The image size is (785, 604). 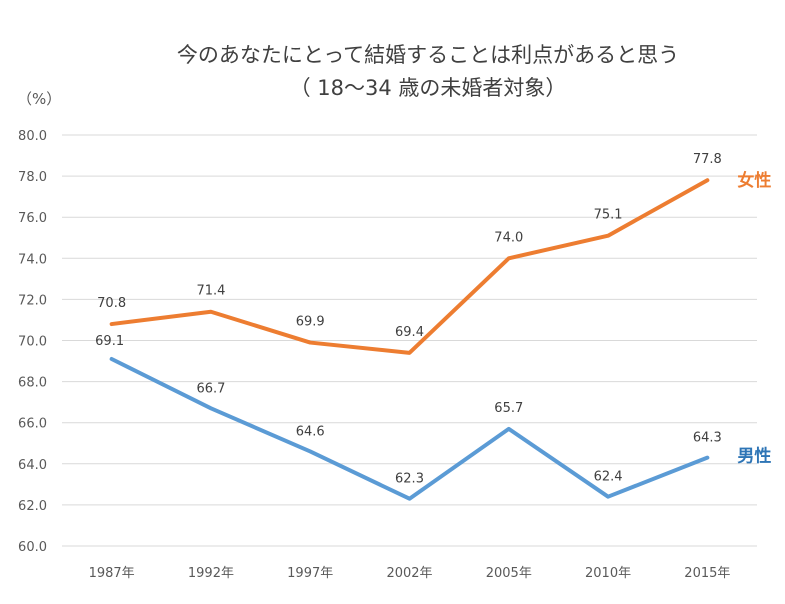 I want to click on data-label: 64.6, so click(x=310, y=431).